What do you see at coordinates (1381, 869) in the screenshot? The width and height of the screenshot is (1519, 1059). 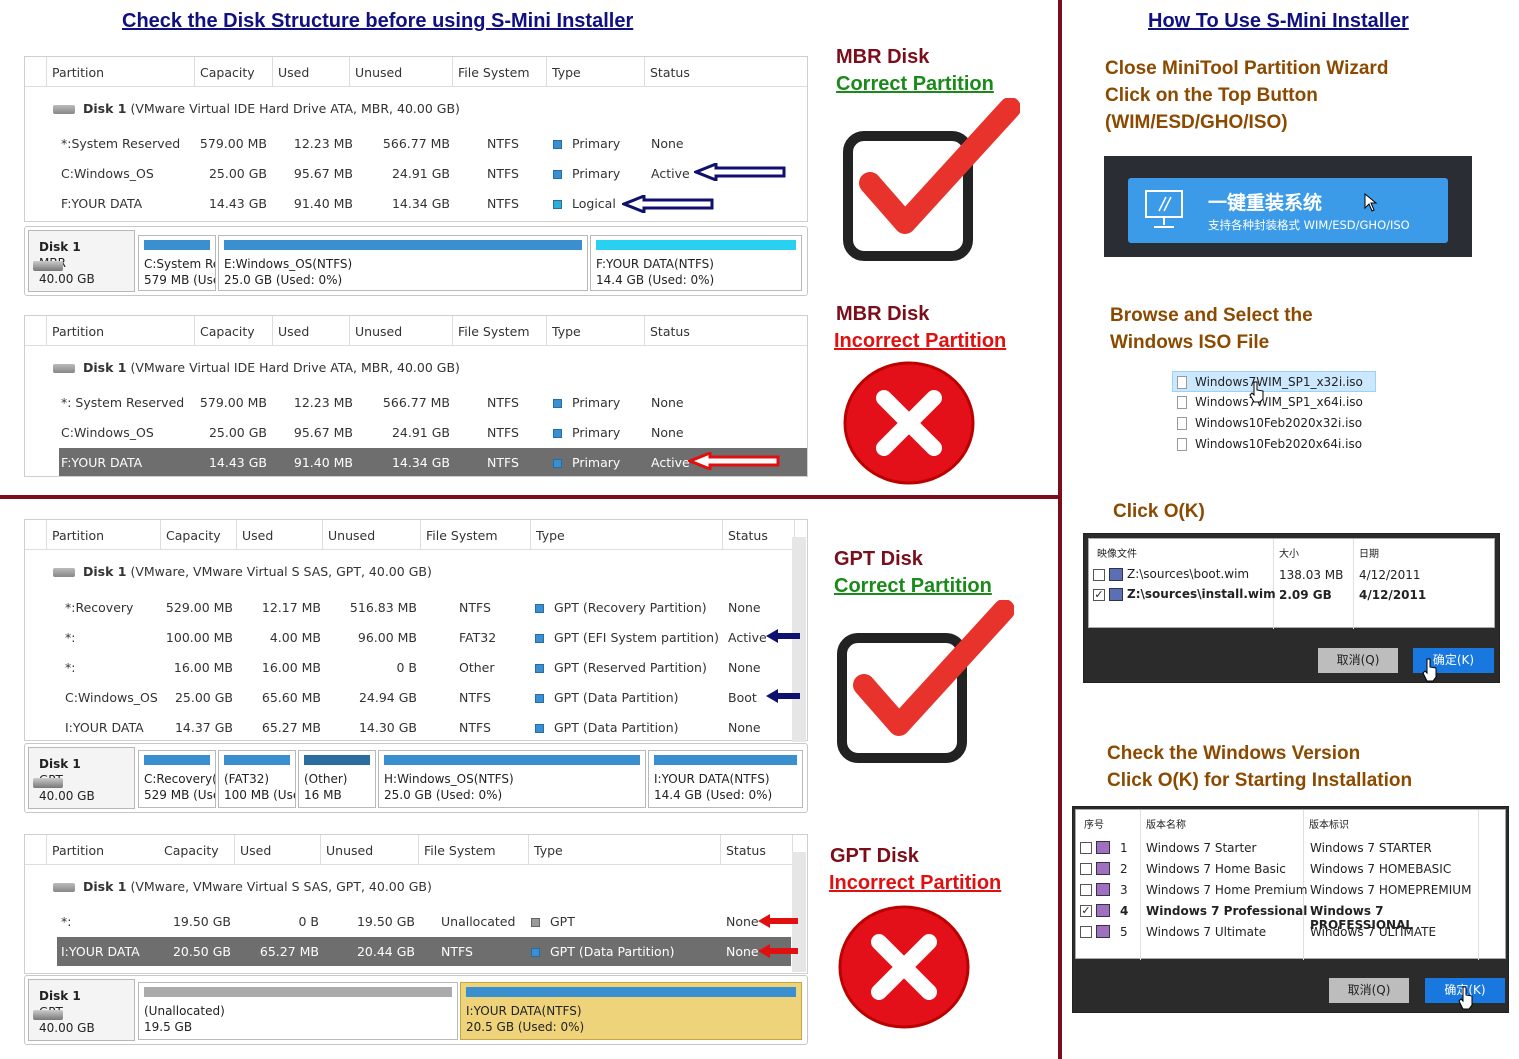 I see `version-id: Windows 7 HOMEBASIC` at bounding box center [1381, 869].